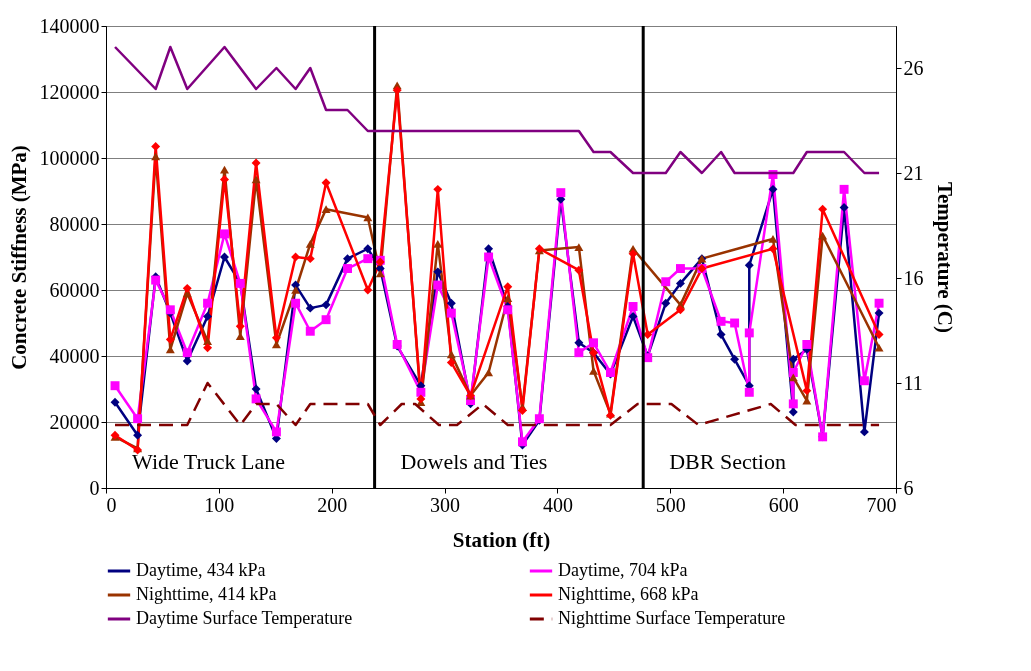 This screenshot has height=671, width=1031. I want to click on legend-label: Nighttime, 414 kPa, so click(206, 594).